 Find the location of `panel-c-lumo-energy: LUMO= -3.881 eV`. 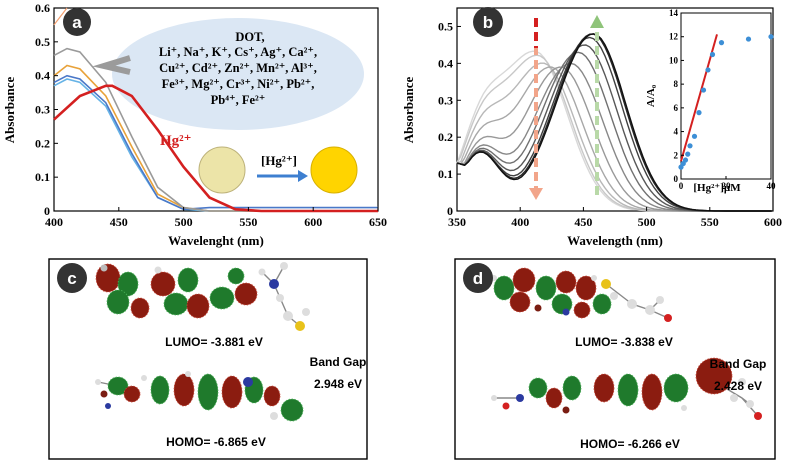

panel-c-lumo-energy: LUMO= -3.881 eV is located at coordinates (214, 342).